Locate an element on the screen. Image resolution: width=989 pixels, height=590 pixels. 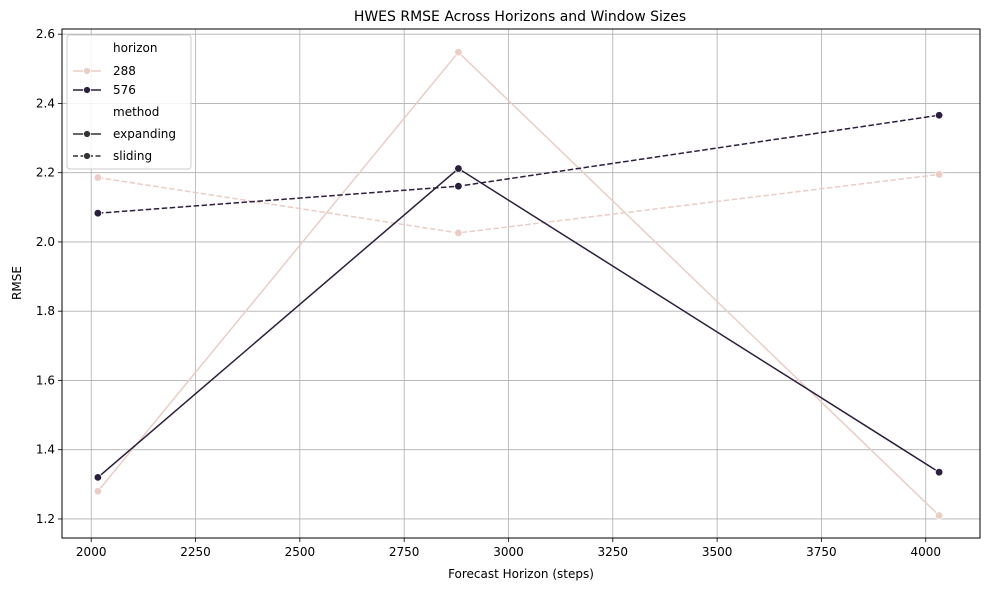
y-tick-label: 2.6 is located at coordinates (45, 34).